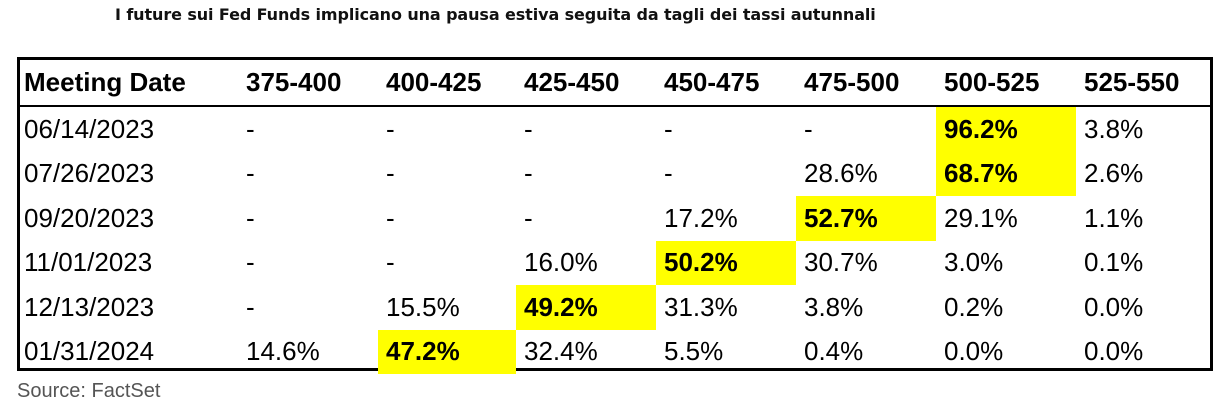 The width and height of the screenshot is (1223, 412). I want to click on column-header-500-525: 500-525, so click(1006, 83).